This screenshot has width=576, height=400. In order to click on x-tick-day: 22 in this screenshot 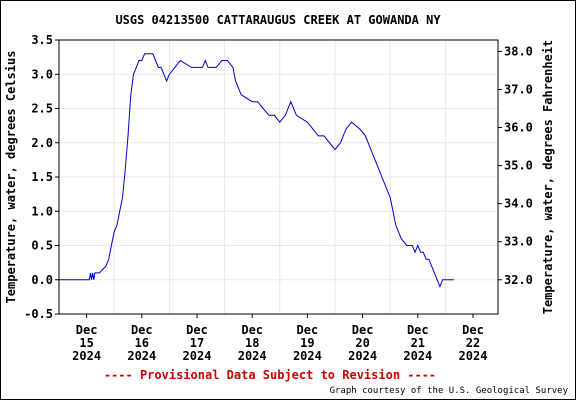, I will do `click(473, 343)`.